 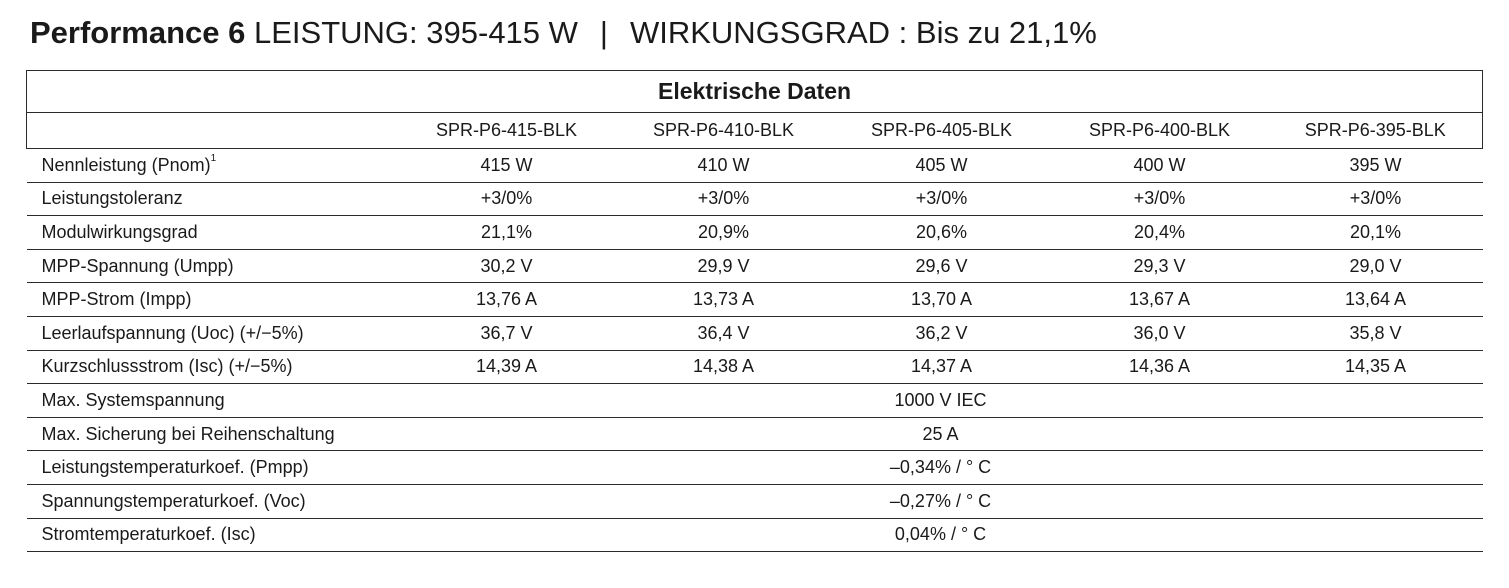 I want to click on table-row: Max. Systemspannung 1000 V IEC, so click(x=754, y=400).